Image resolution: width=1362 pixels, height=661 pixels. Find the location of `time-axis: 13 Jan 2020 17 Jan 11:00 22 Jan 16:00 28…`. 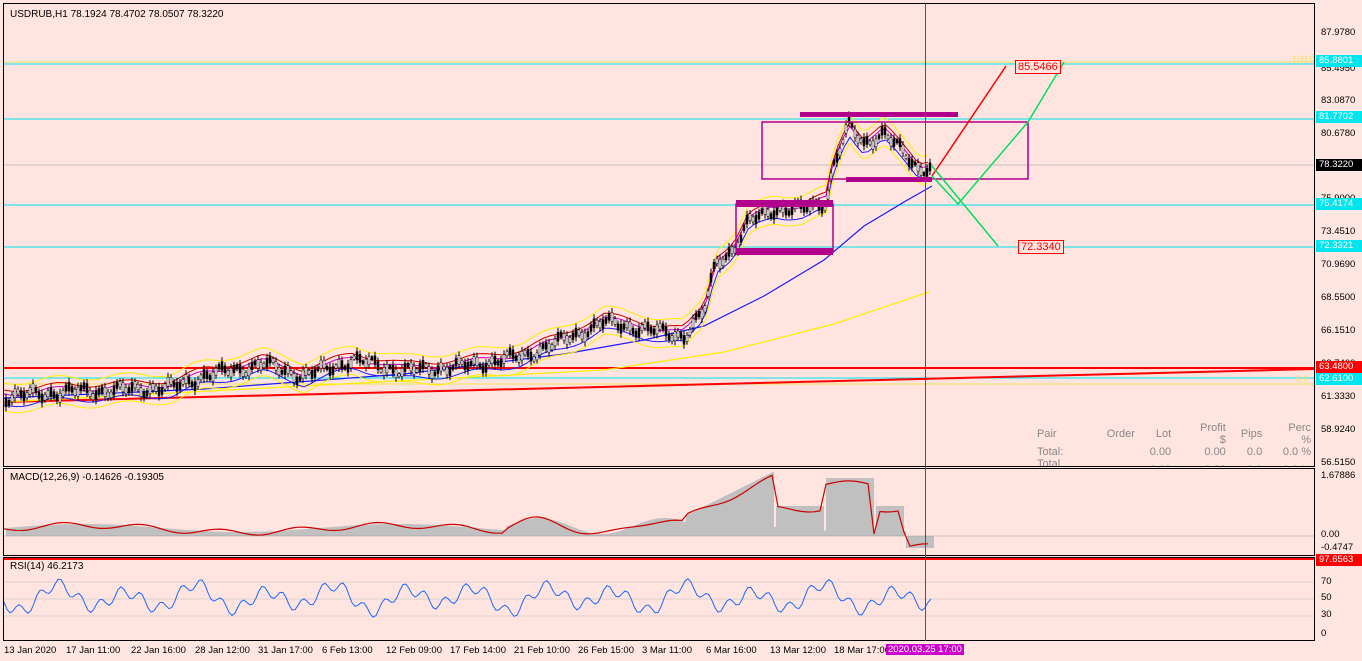

time-axis: 13 Jan 2020 17 Jan 11:00 22 Jan 16:00 28… is located at coordinates (658, 651).